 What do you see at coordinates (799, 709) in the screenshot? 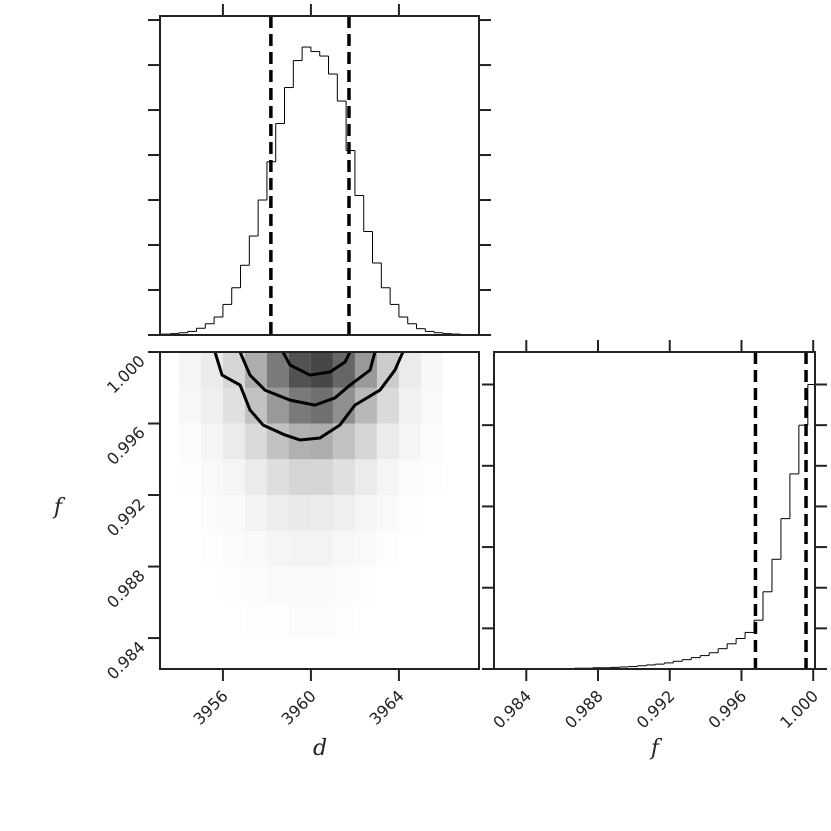
I see `x-tick-label: 1.000` at bounding box center [799, 709].